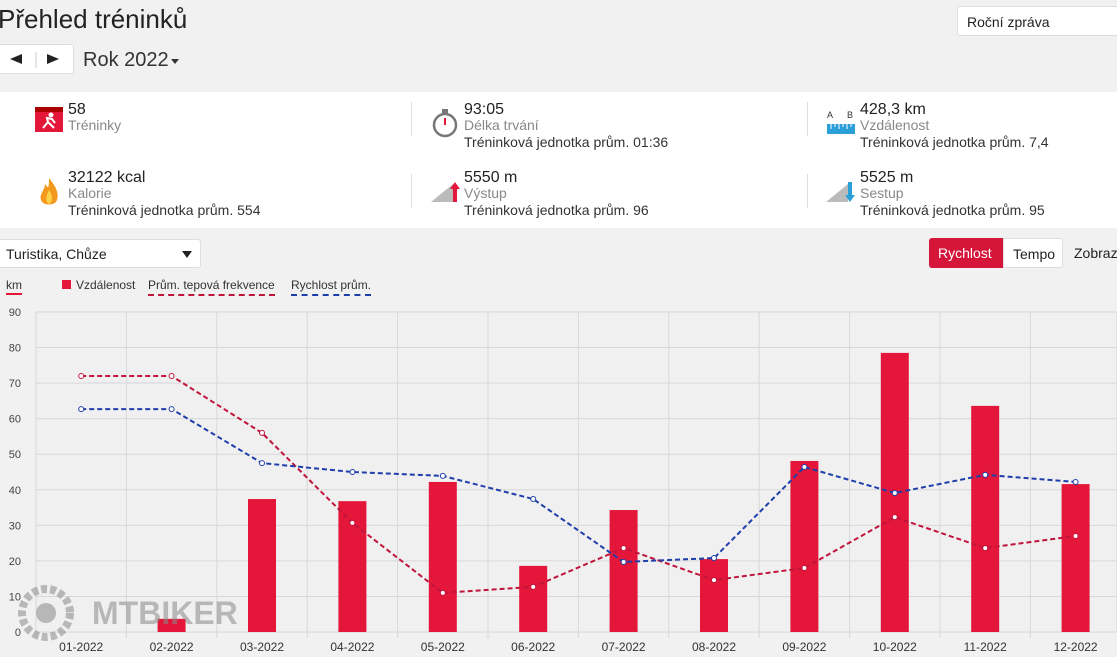 The image size is (1117, 657). What do you see at coordinates (37, 60) in the screenshot?
I see `nav-arrows` at bounding box center [37, 60].